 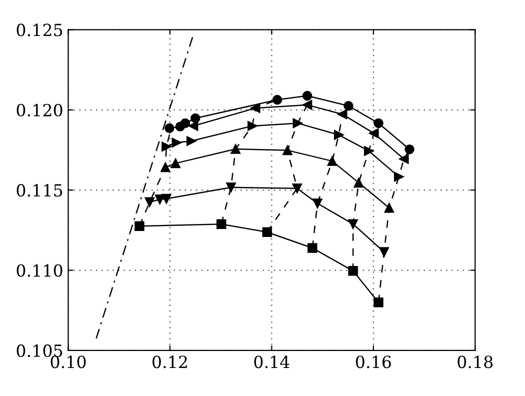 What do you see at coordinates (169, 362) in the screenshot?
I see `x-tick-label: 0.12` at bounding box center [169, 362].